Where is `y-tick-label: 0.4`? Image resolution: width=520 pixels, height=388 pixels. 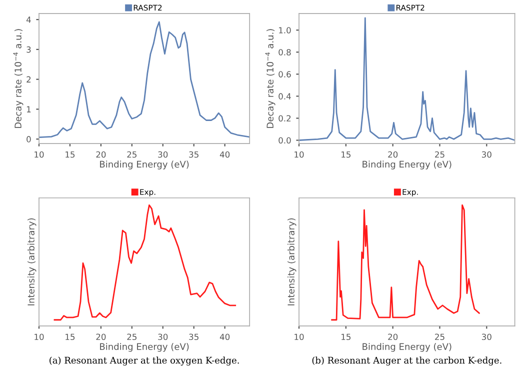
y-tick-label: 0.4 is located at coordinates (284, 96).